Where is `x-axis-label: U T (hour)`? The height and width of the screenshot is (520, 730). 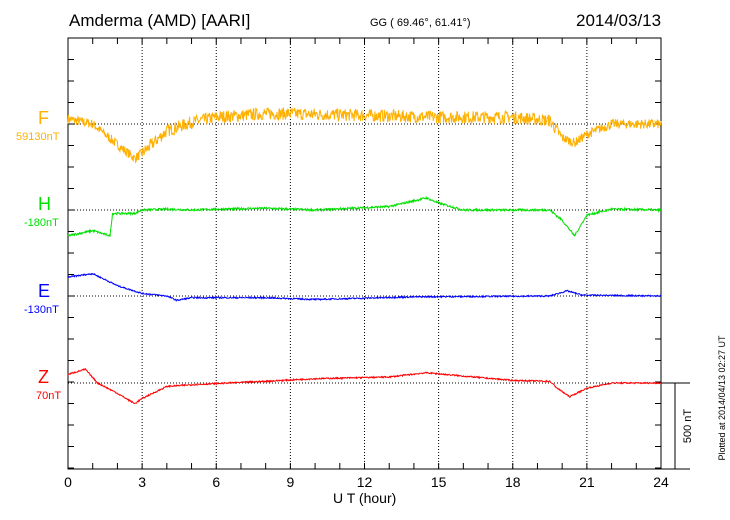
x-axis-label: U T (hour) is located at coordinates (365, 498).